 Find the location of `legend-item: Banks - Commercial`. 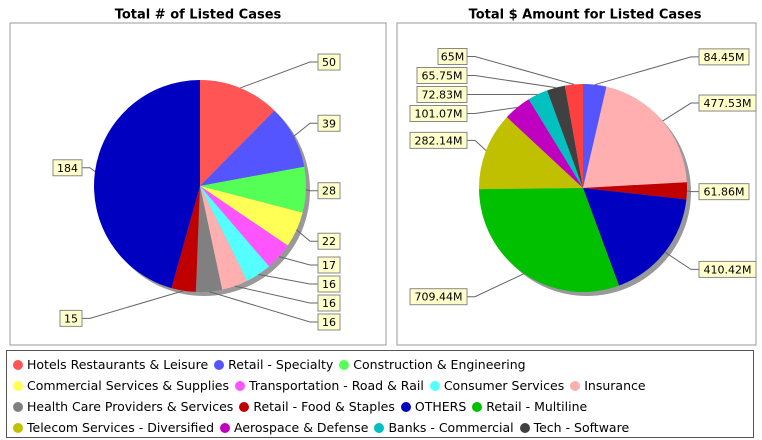

legend-item: Banks - Commercial is located at coordinates (444, 427).